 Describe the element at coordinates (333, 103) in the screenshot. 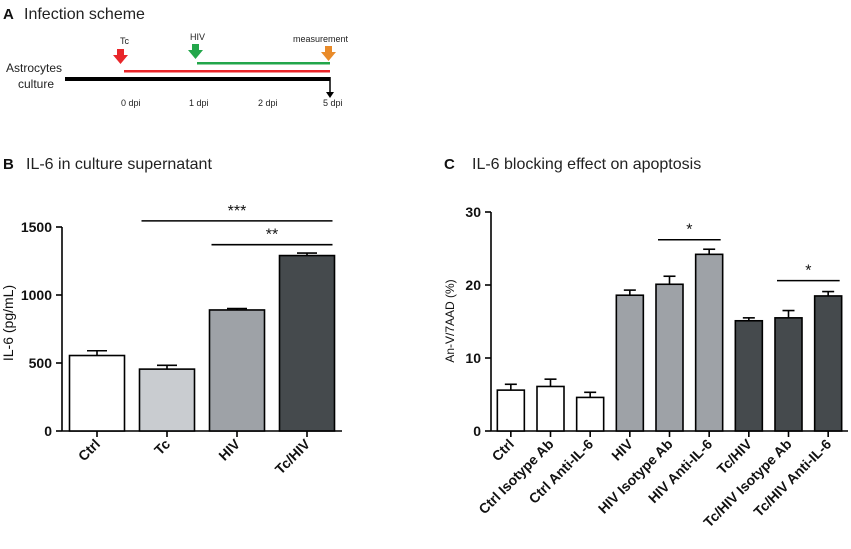

I see `time-label: 5 dpi` at that location.